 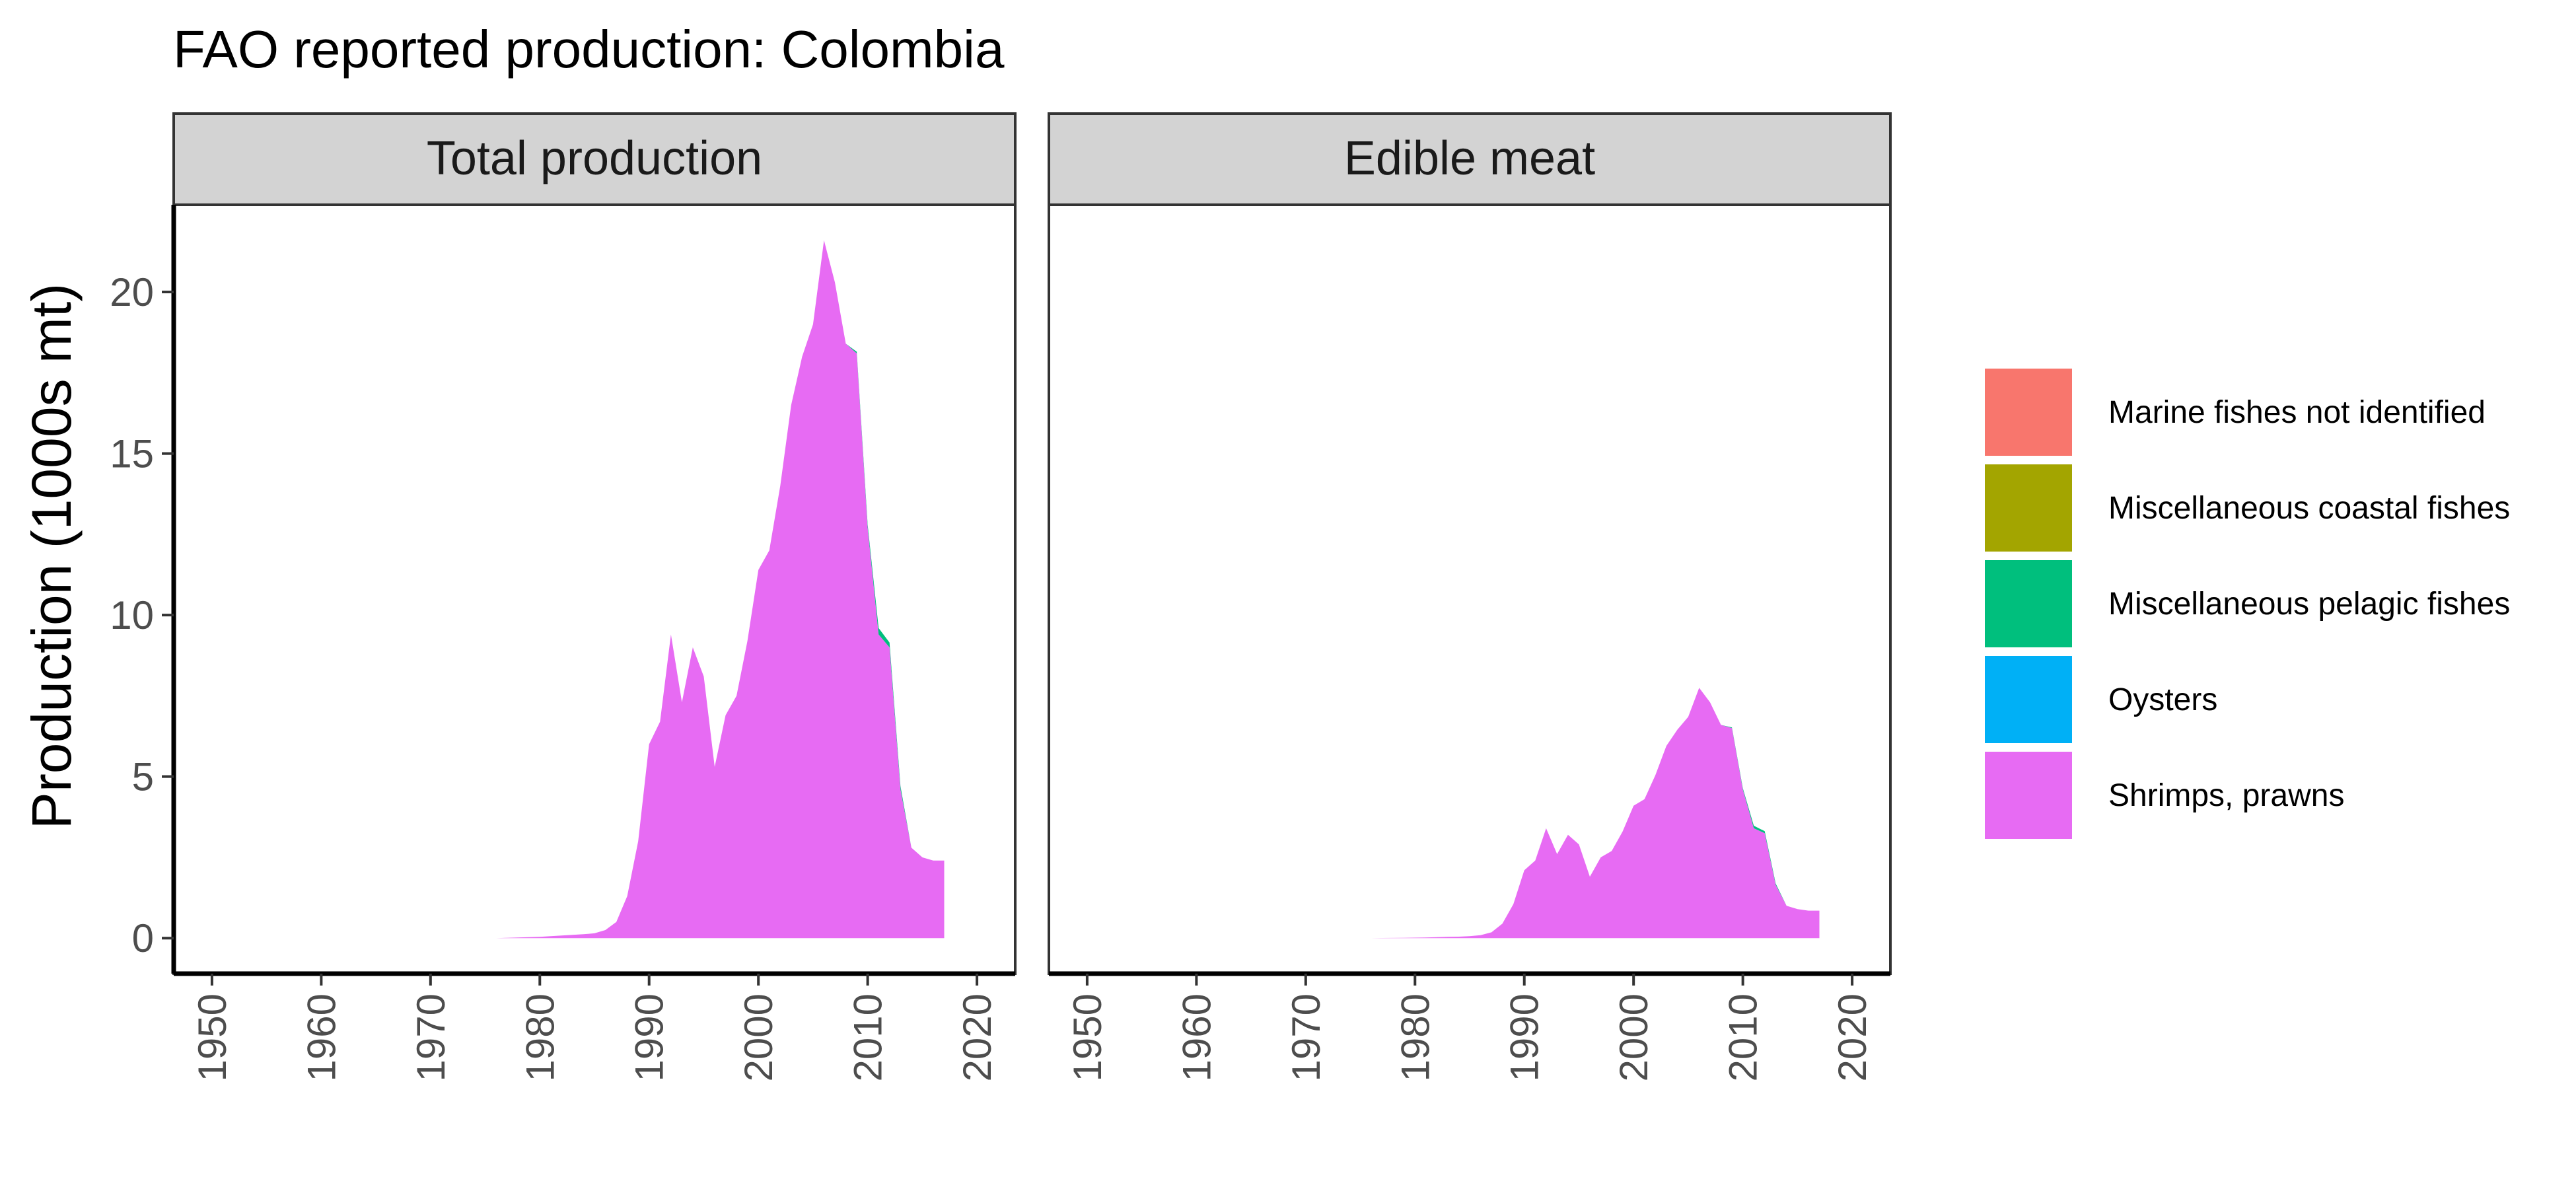 I want to click on panel-strip-label: Total production, so click(x=595, y=158).